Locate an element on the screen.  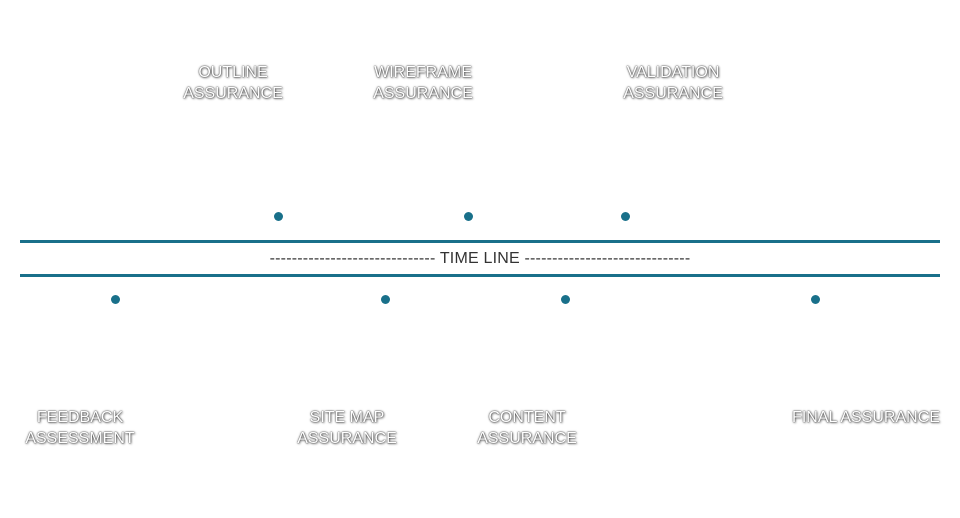
milestone-dot-wireframe is located at coordinates (468, 216).